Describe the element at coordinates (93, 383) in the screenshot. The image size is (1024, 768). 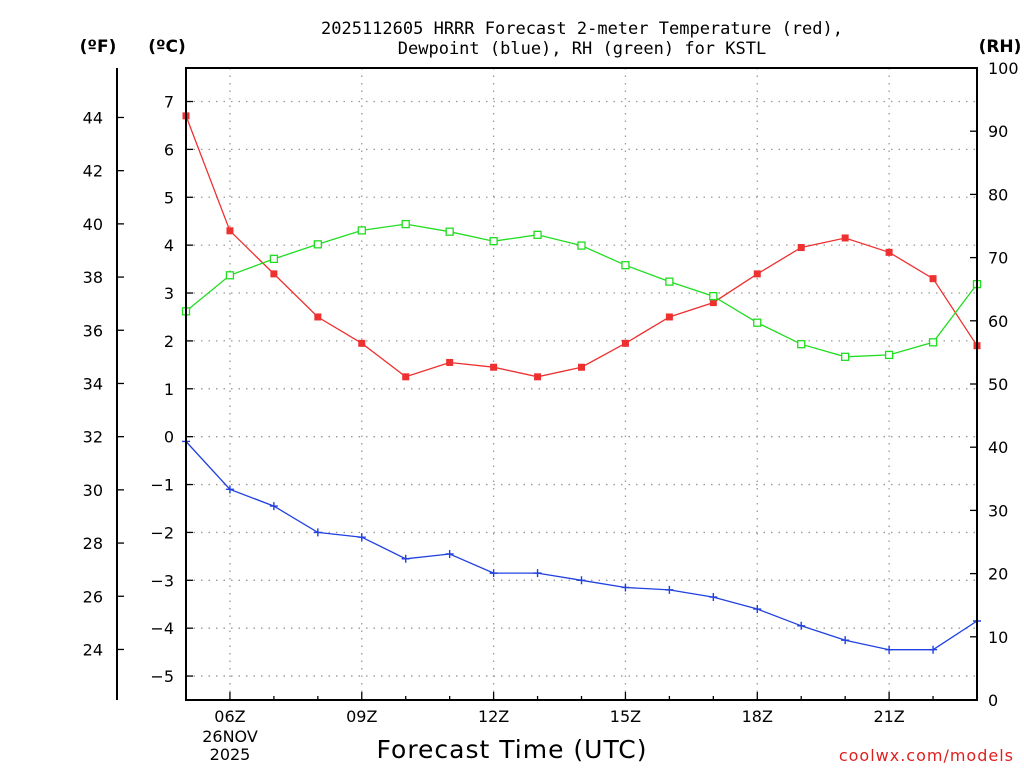
I see `fahrenheit-tick-label: 34` at that location.